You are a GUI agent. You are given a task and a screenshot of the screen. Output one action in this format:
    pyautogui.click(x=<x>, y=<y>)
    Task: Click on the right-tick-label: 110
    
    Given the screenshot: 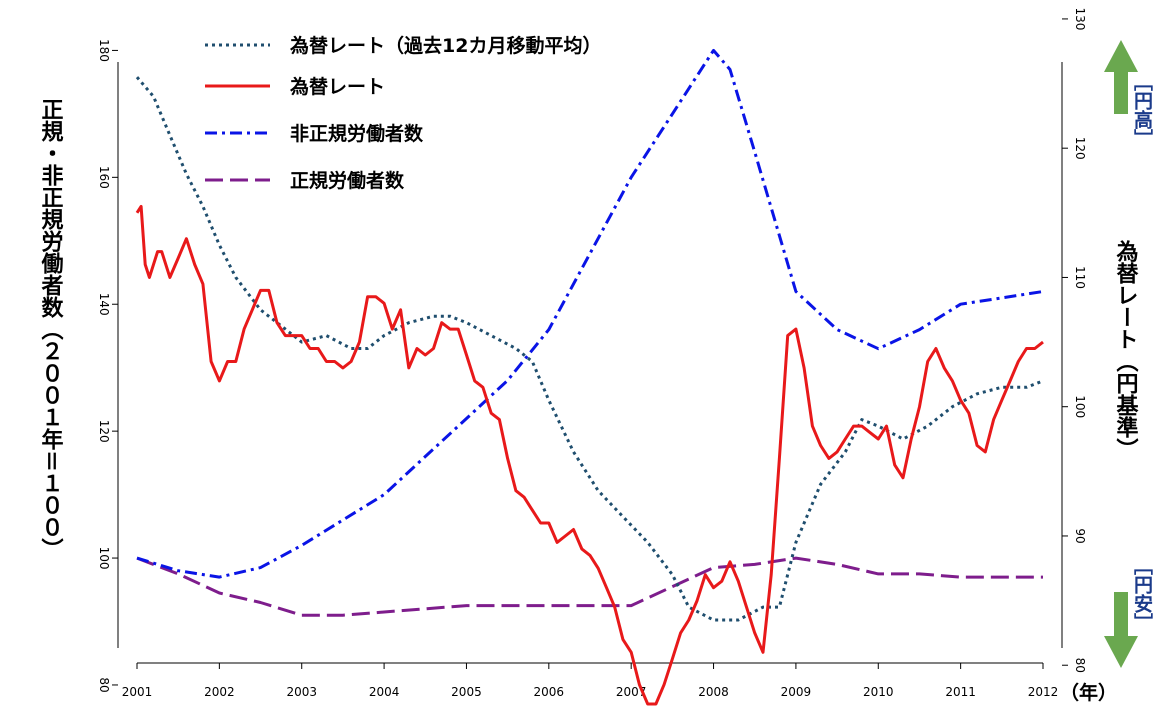 What is the action you would take?
    pyautogui.click(x=1080, y=277)
    